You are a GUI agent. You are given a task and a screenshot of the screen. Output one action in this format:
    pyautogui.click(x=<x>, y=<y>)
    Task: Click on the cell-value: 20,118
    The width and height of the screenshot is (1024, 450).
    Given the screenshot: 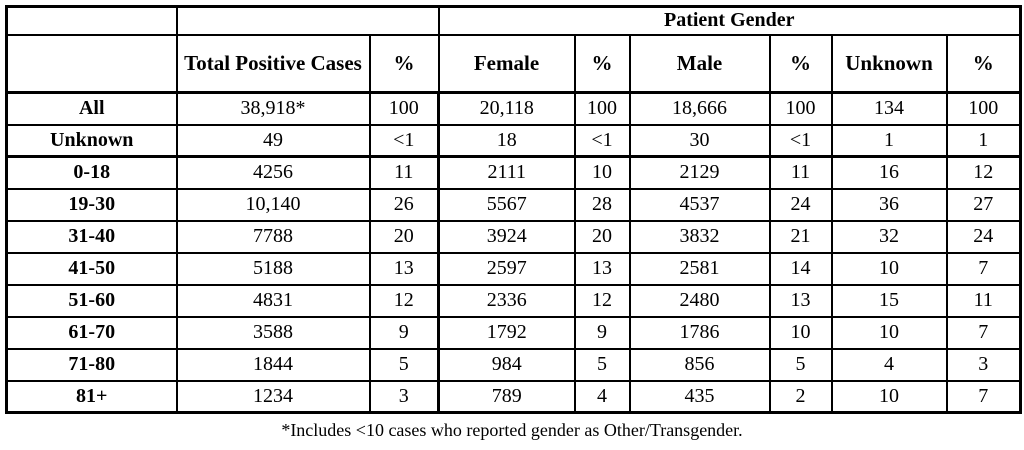 What is the action you would take?
    pyautogui.click(x=506, y=108)
    